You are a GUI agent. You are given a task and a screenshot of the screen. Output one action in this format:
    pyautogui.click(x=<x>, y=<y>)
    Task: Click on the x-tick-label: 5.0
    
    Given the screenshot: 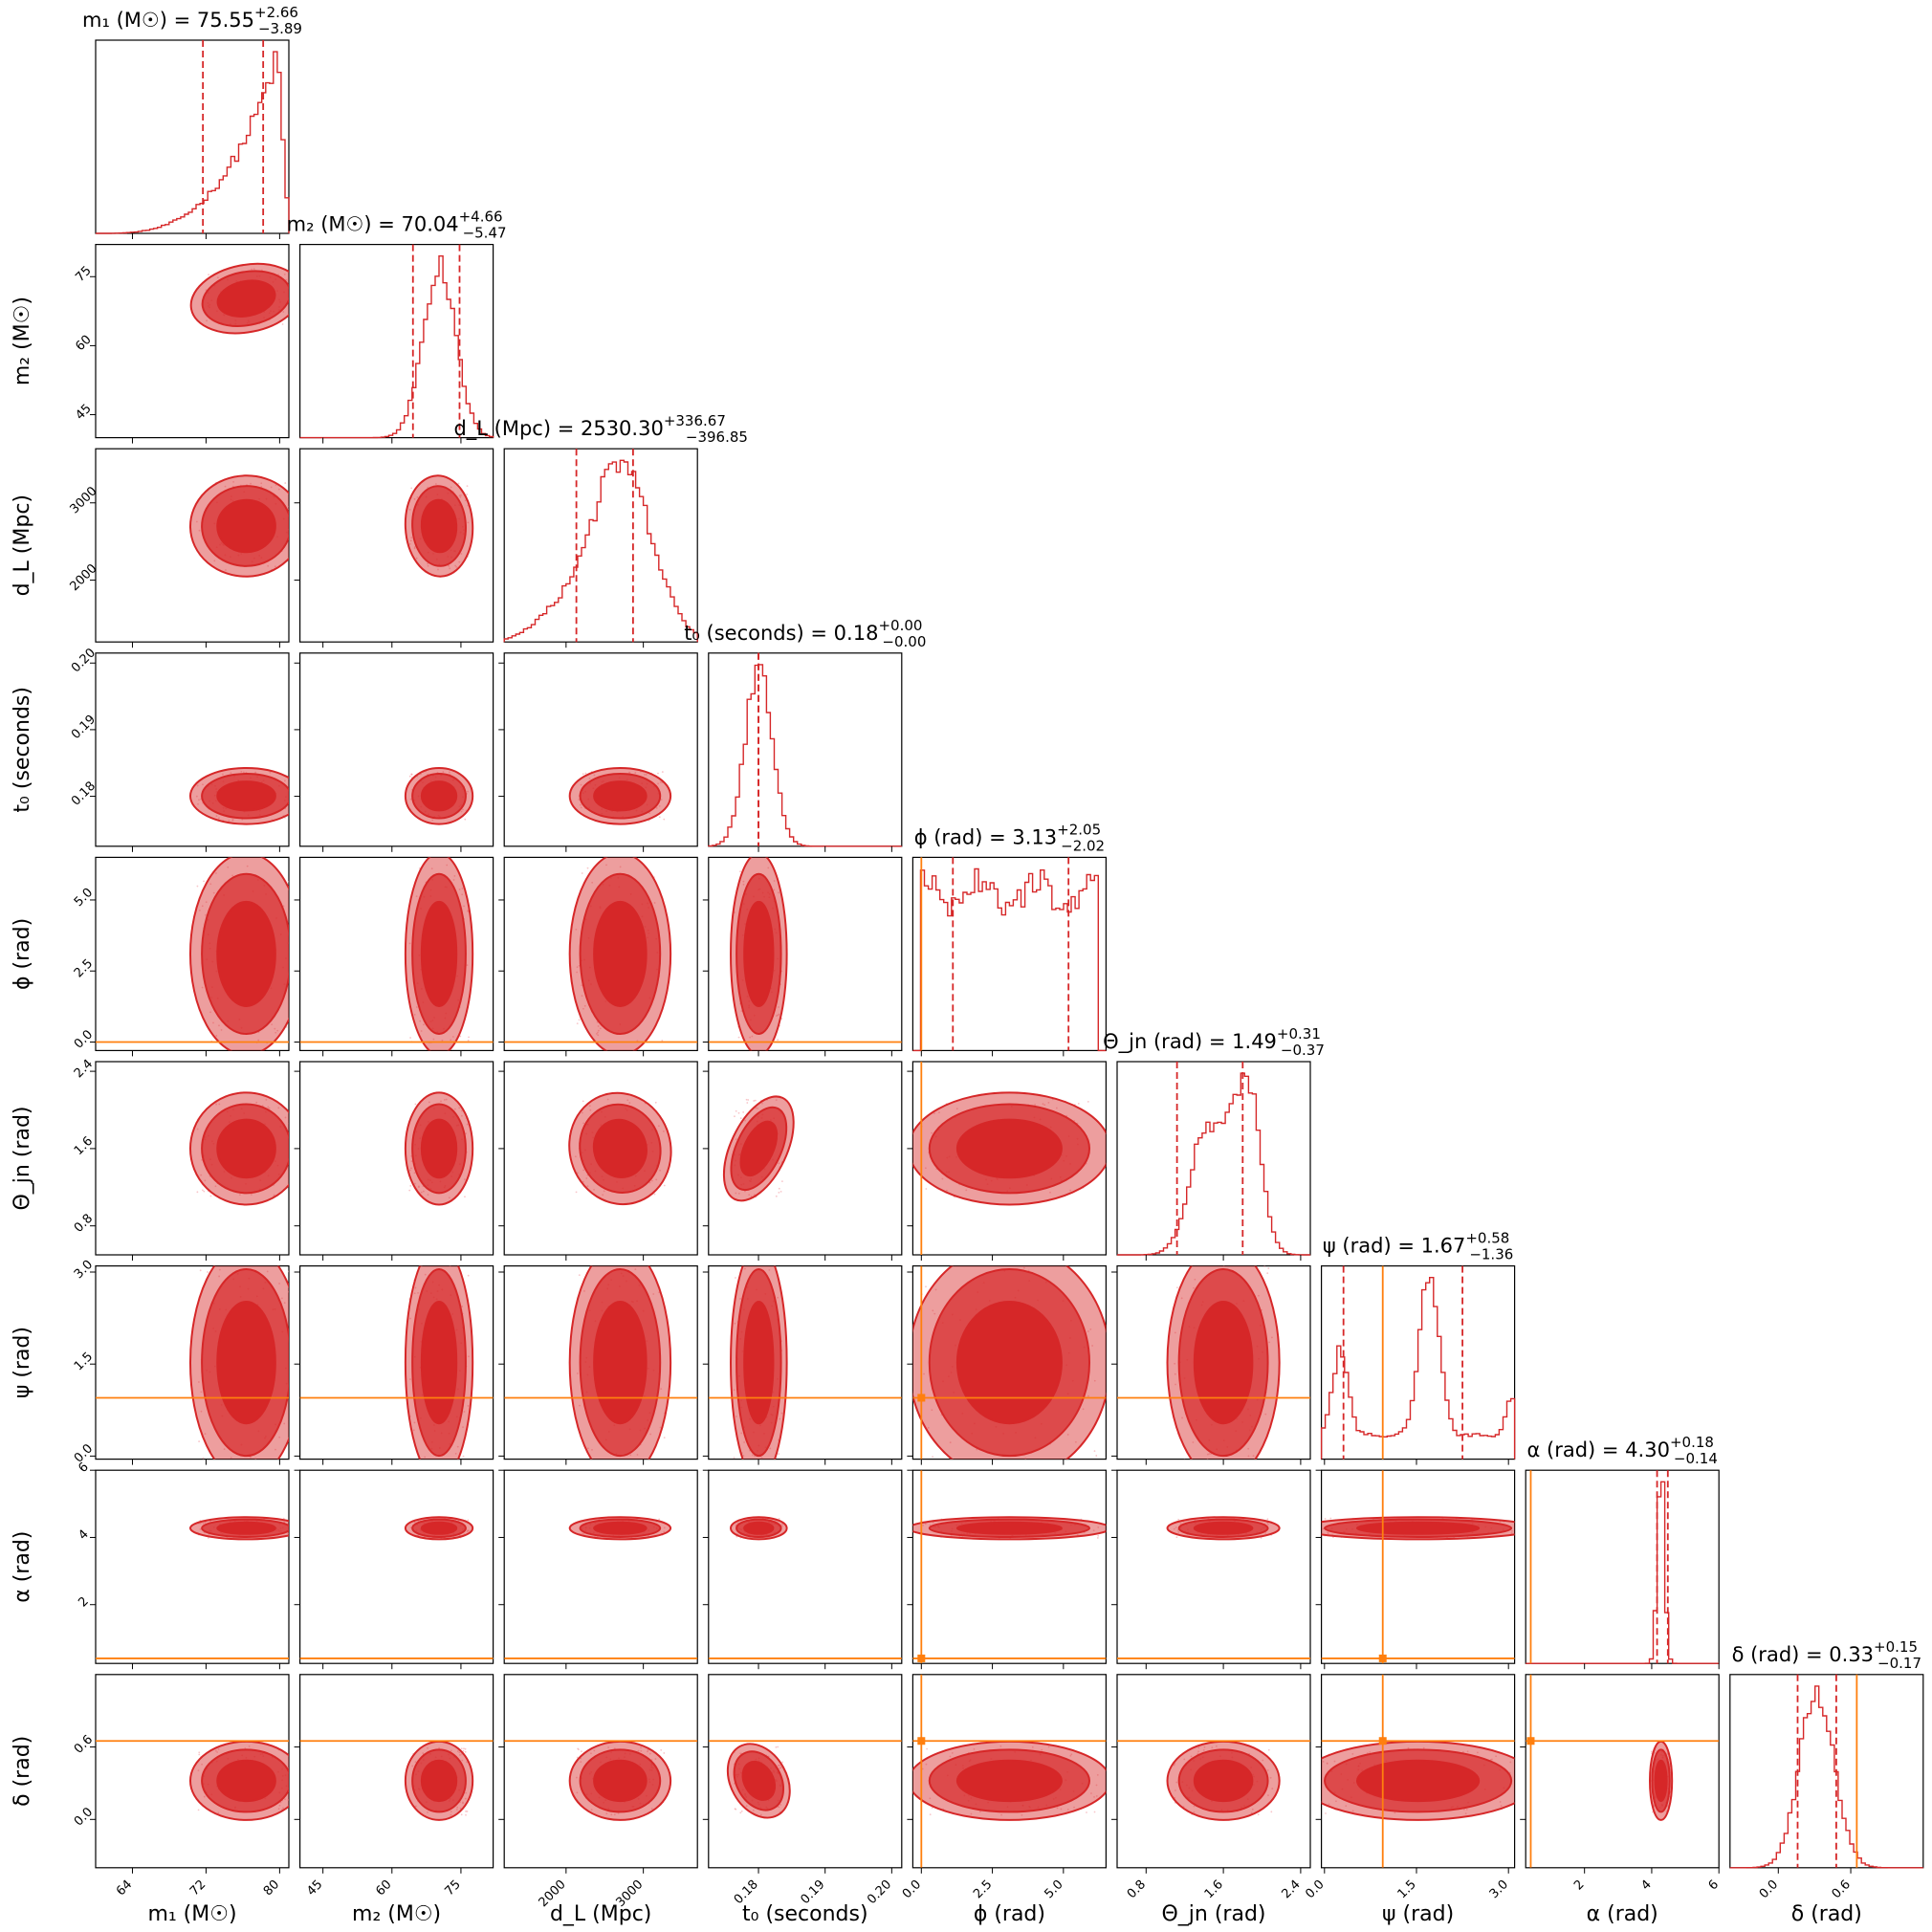 What is the action you would take?
    pyautogui.click(x=1053, y=1889)
    